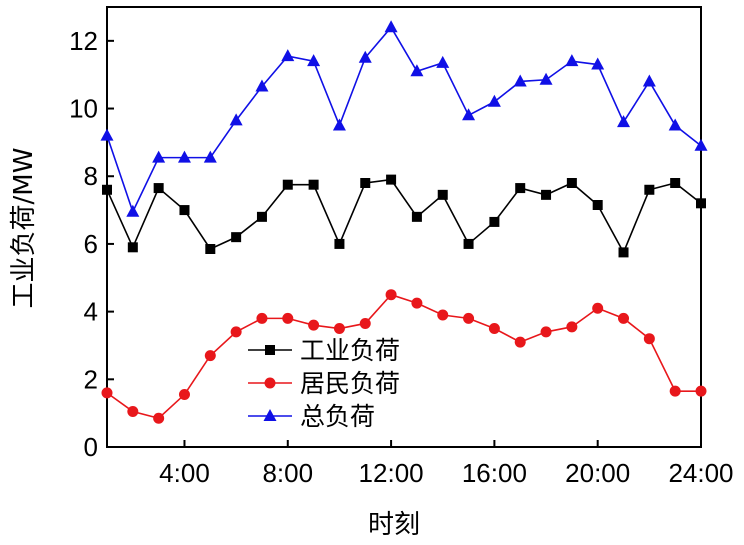  I want to click on legend-label: 总负荷, so click(337, 416).